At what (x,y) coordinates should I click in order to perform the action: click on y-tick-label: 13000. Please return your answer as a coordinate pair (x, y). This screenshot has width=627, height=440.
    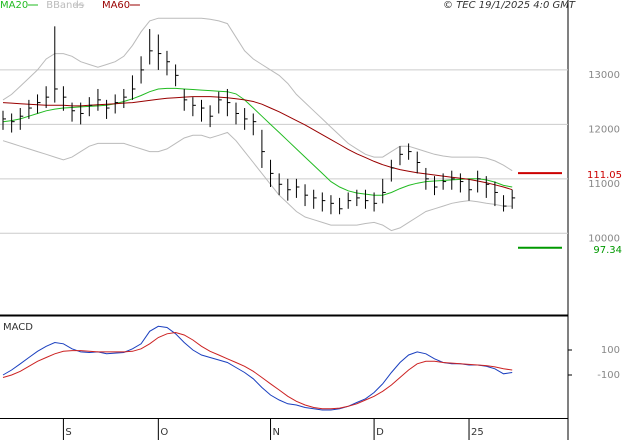
    Looking at the image, I should click on (604, 75).